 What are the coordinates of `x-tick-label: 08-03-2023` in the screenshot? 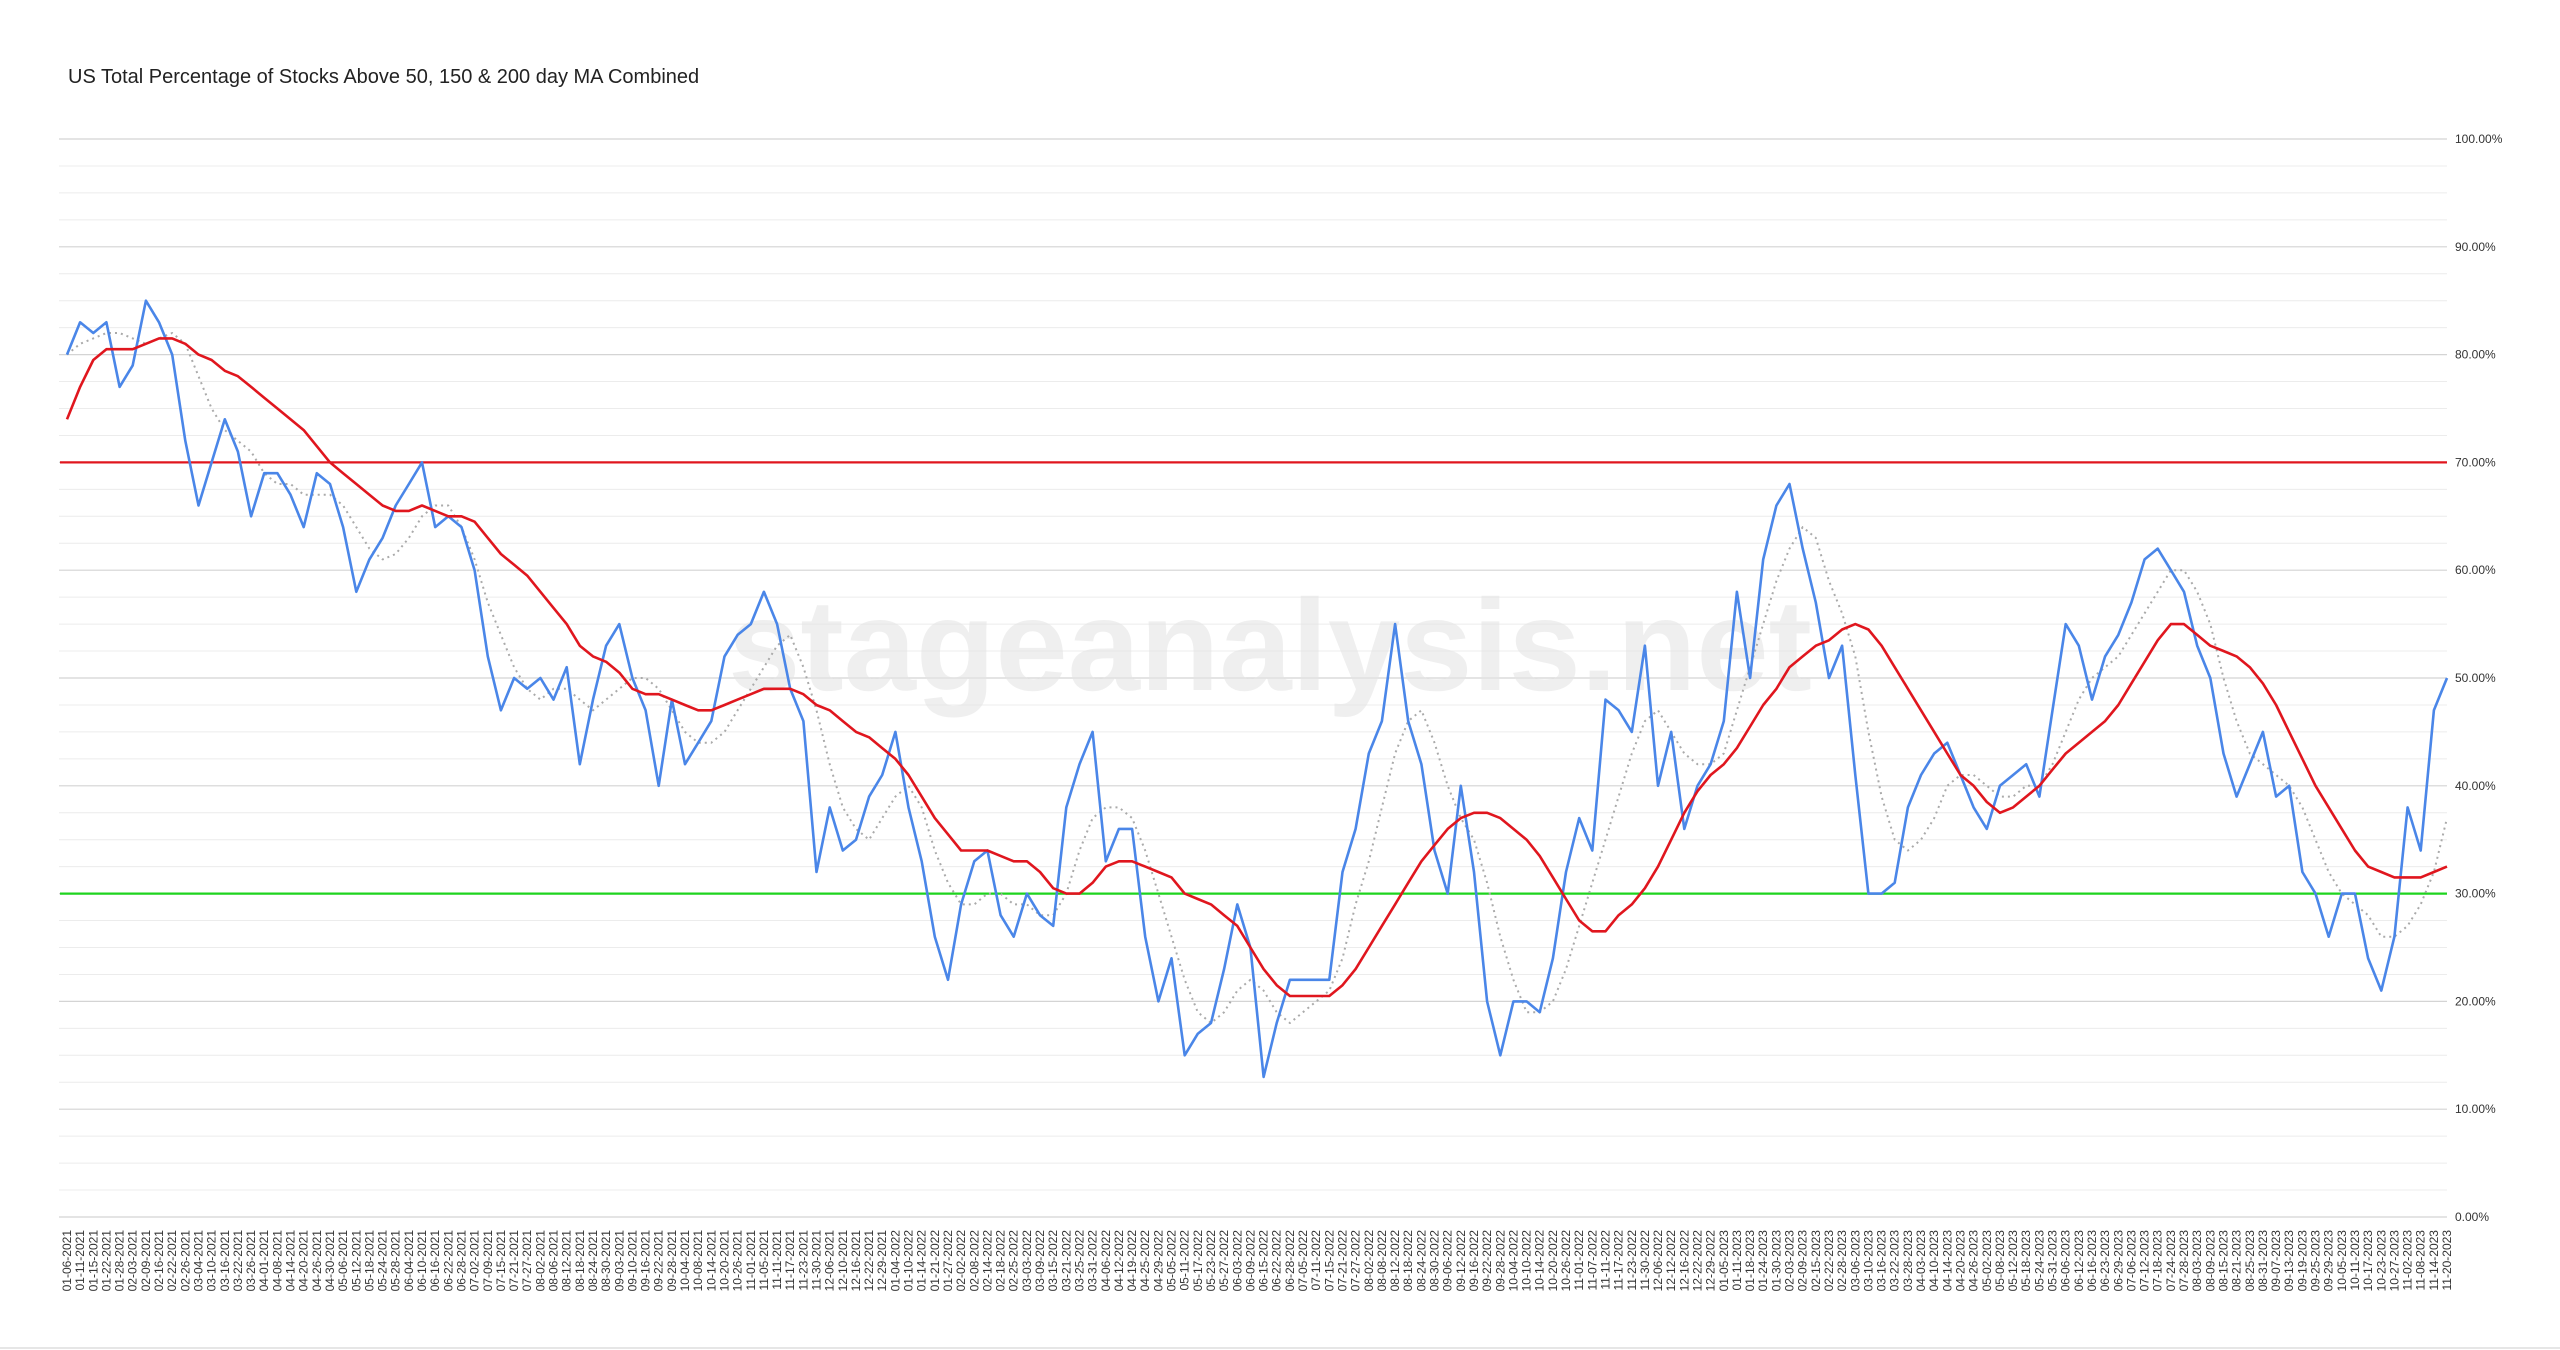 It's located at (2197, 1261).